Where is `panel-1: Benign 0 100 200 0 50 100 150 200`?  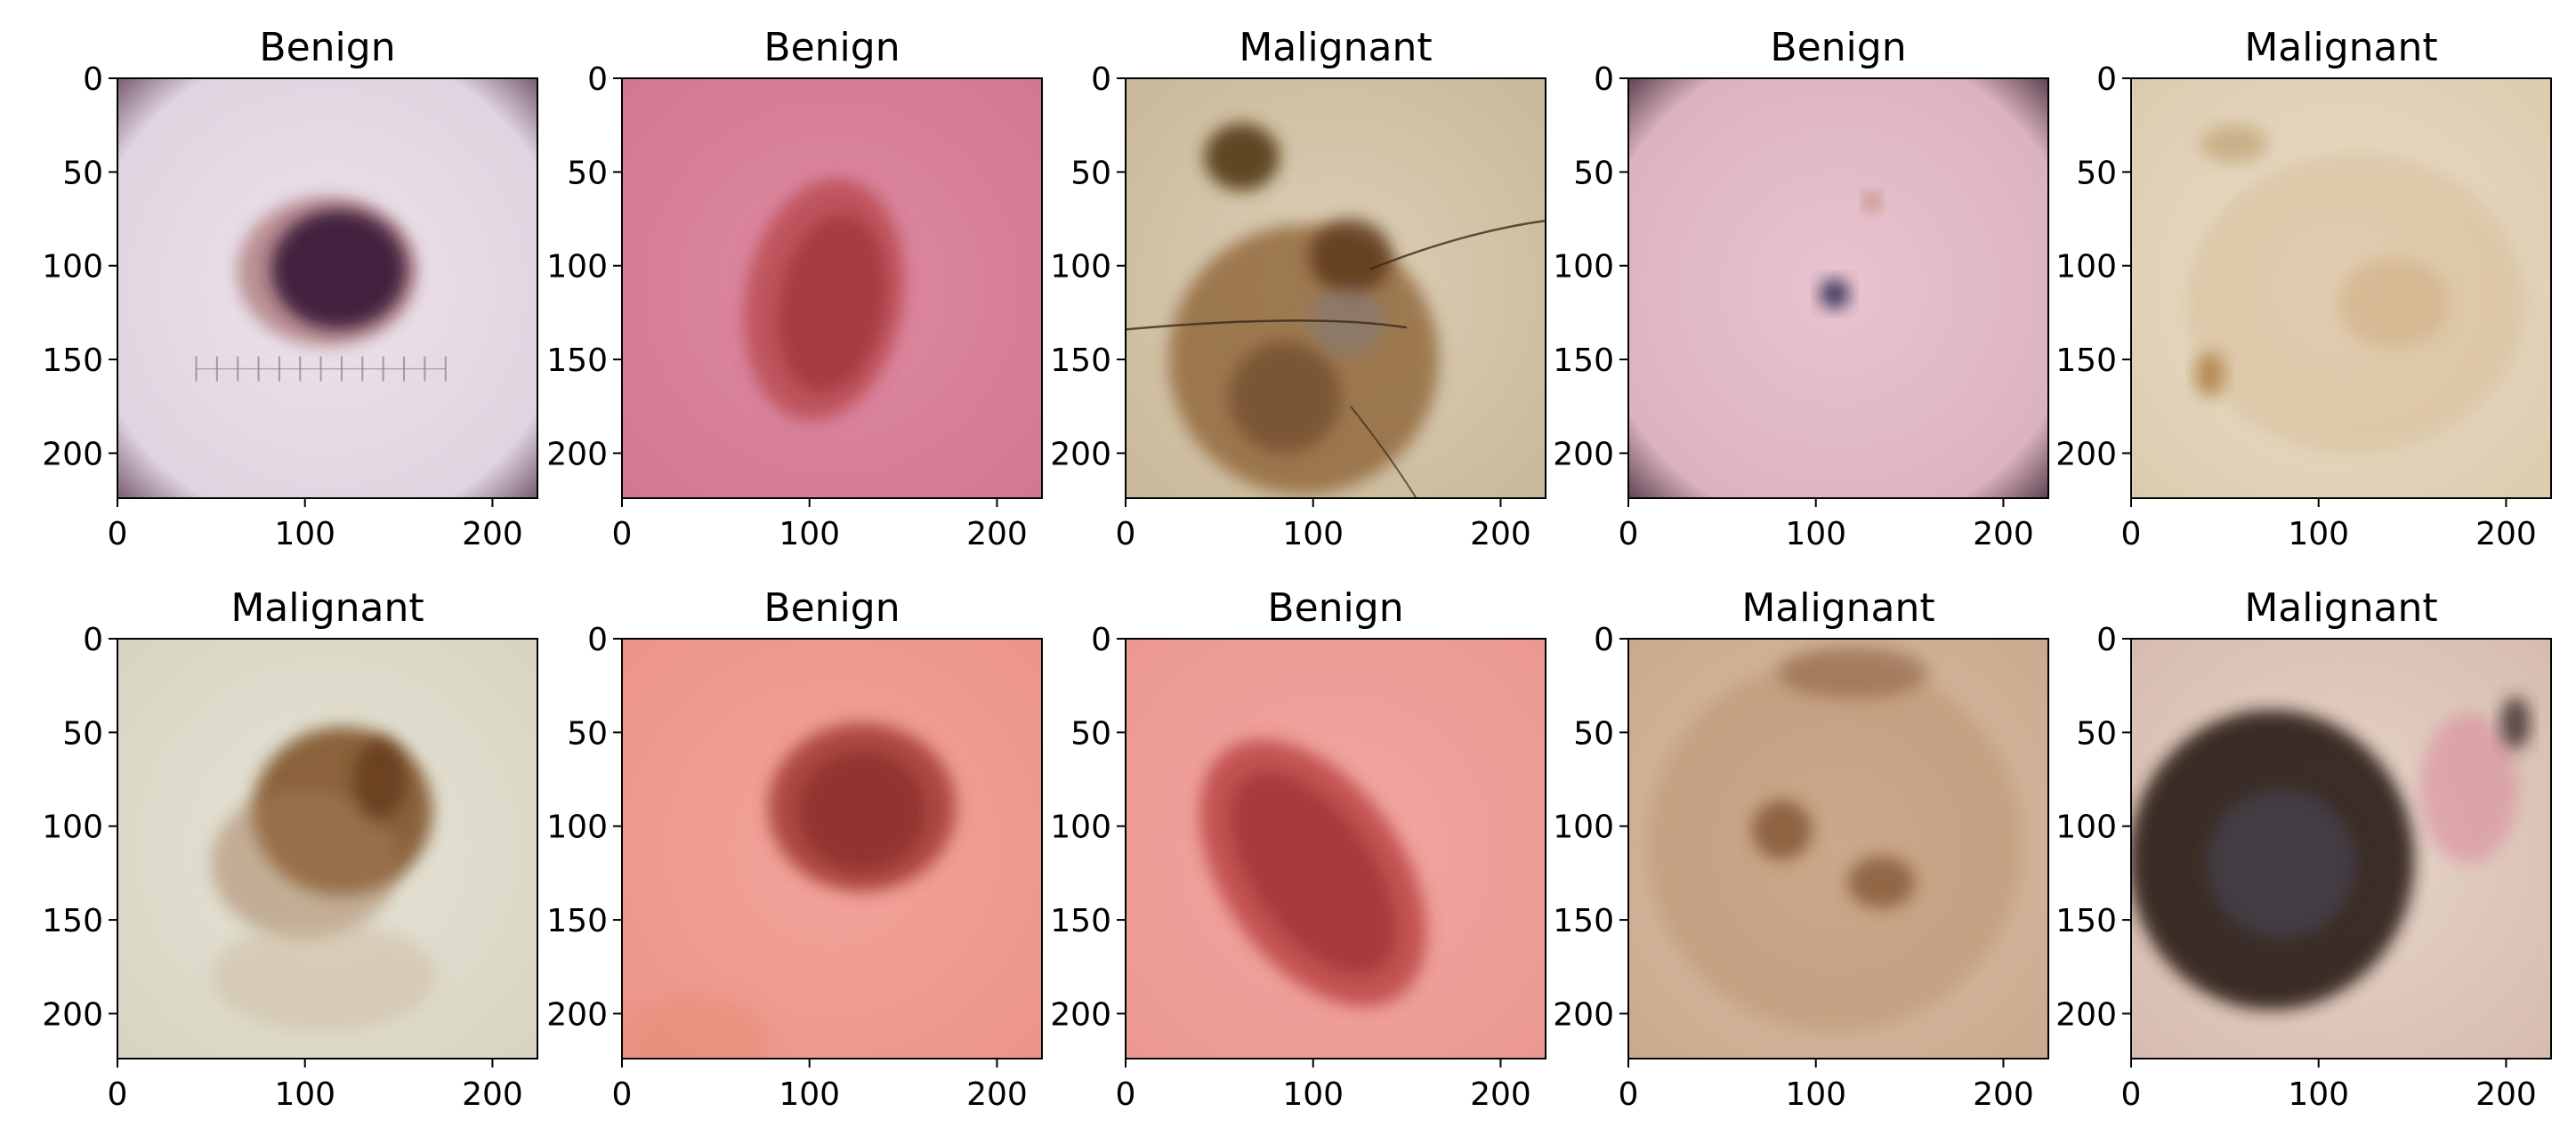
panel-1: Benign 0 100 200 0 50 100 150 200 is located at coordinates (290, 288).